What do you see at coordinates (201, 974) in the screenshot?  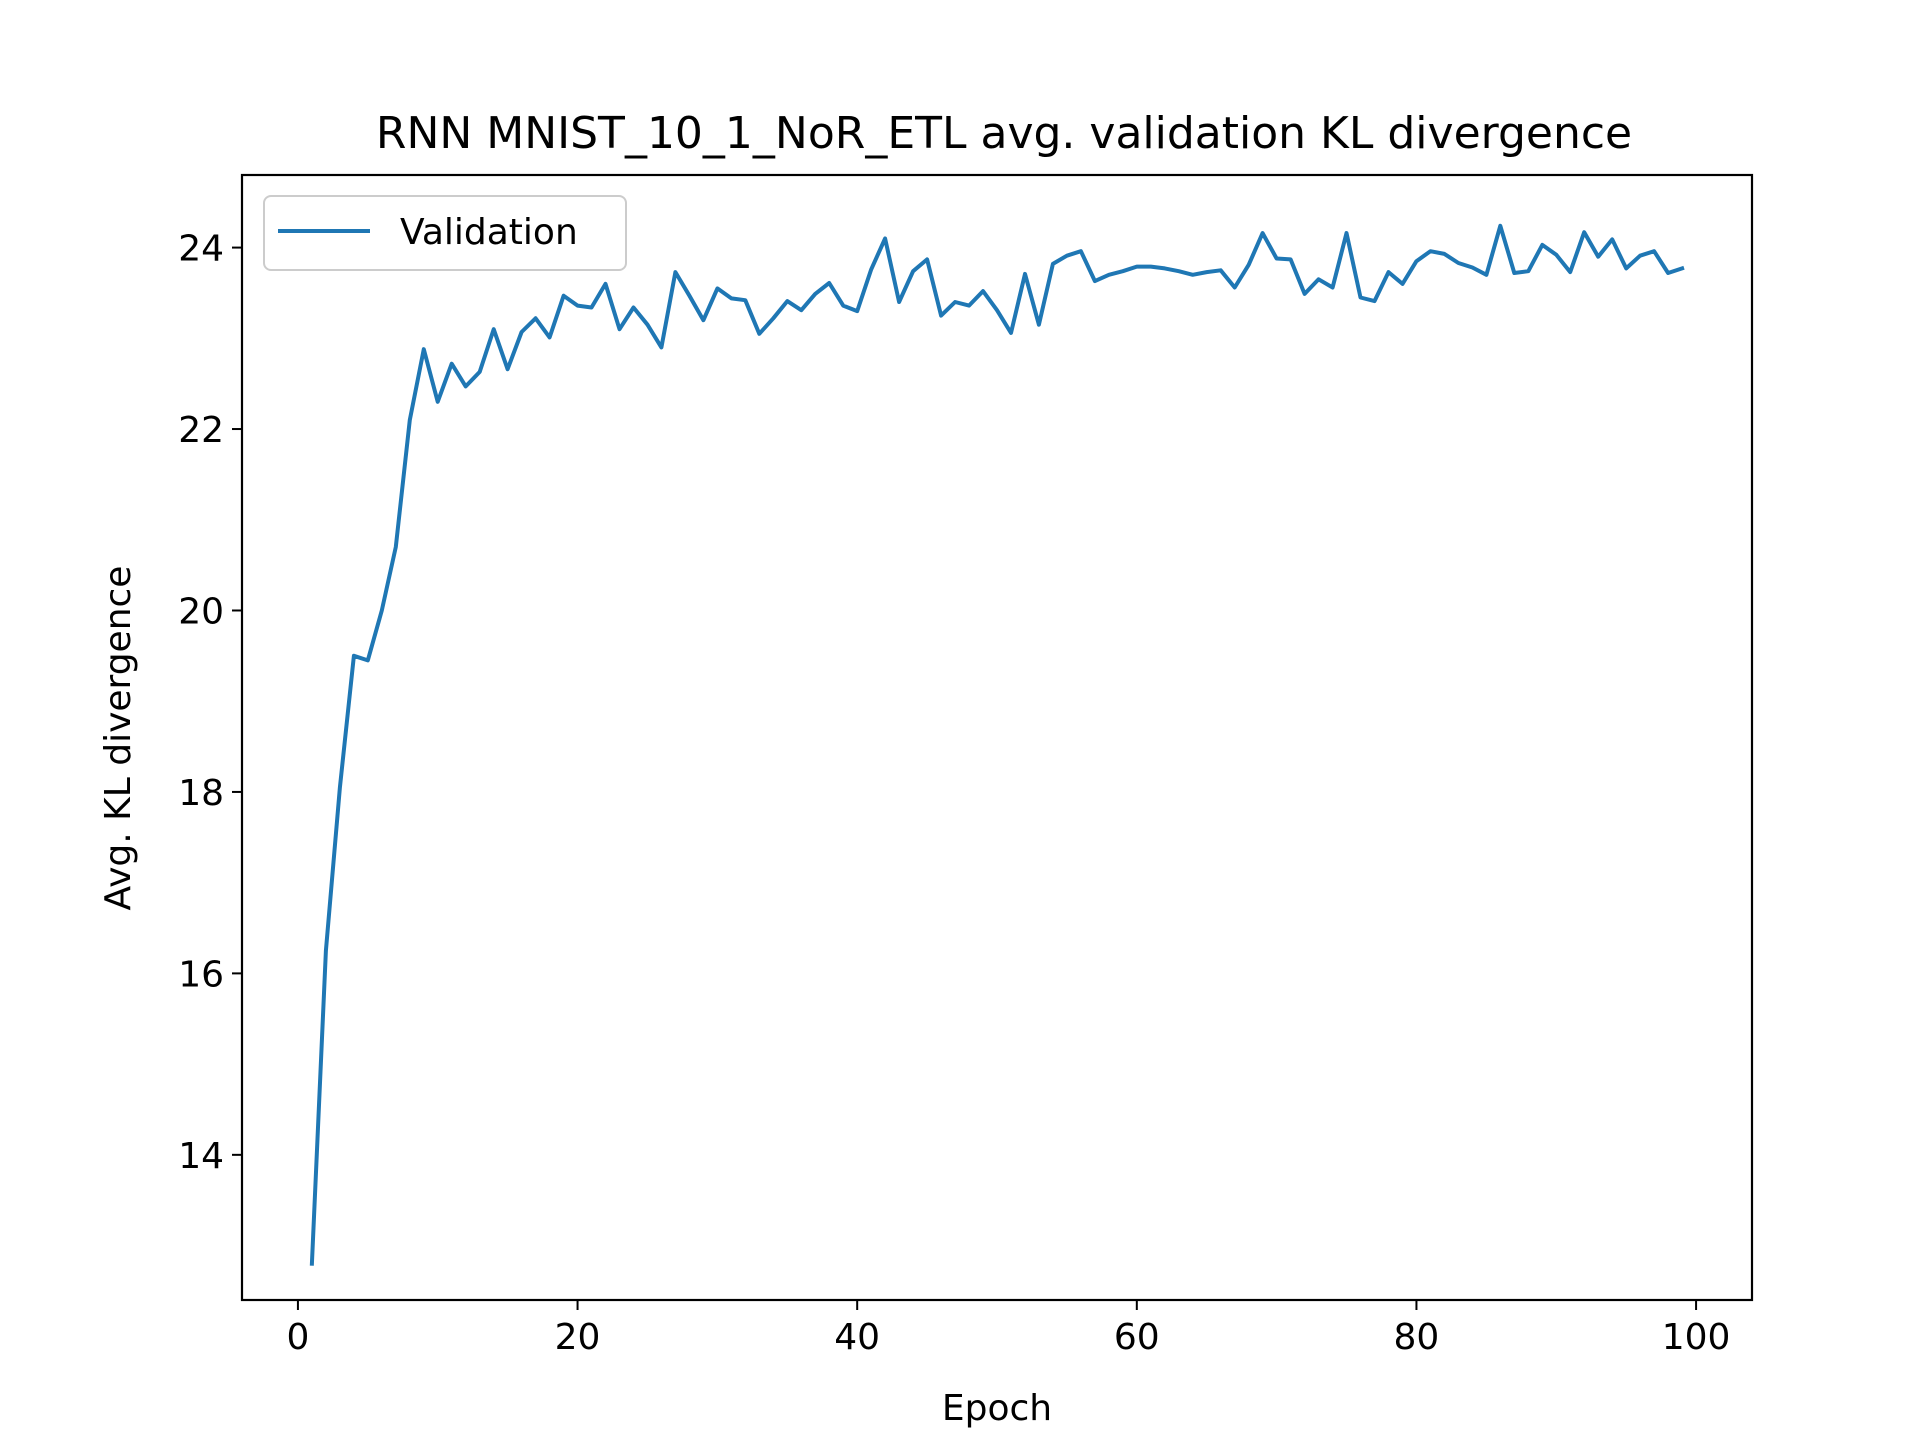 I see `y-tick-label: 16` at bounding box center [201, 974].